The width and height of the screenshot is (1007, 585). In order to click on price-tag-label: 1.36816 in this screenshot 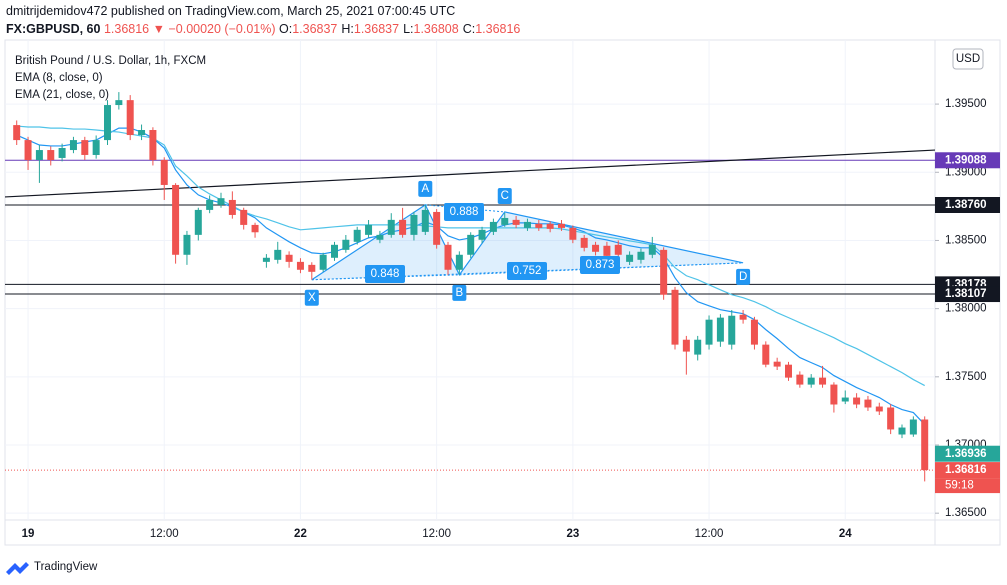, I will do `click(966, 470)`.